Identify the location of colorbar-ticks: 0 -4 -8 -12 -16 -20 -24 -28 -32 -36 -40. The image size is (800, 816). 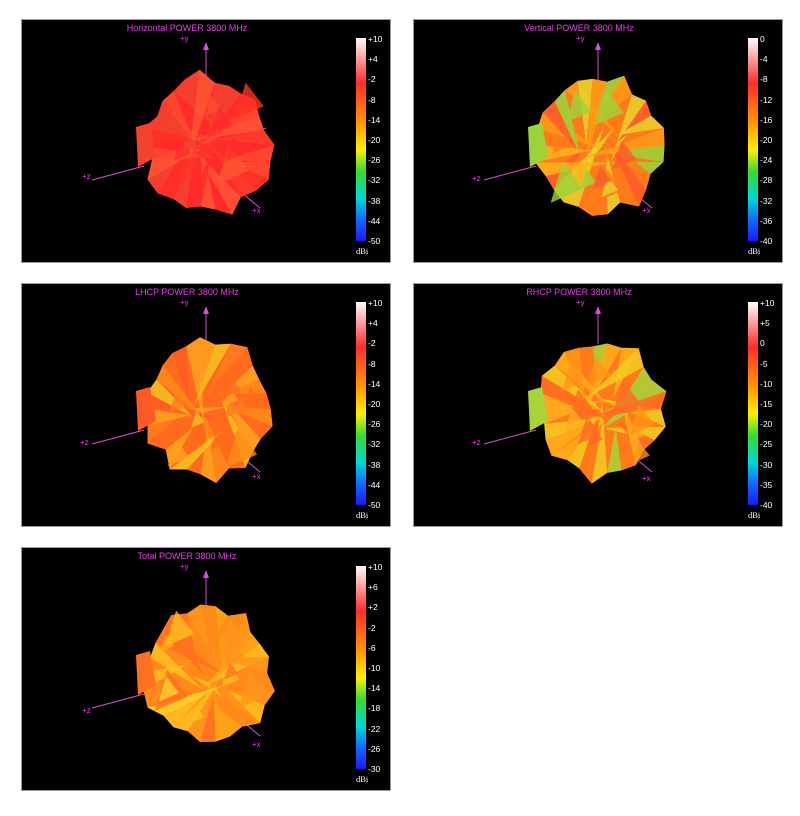
(766, 140).